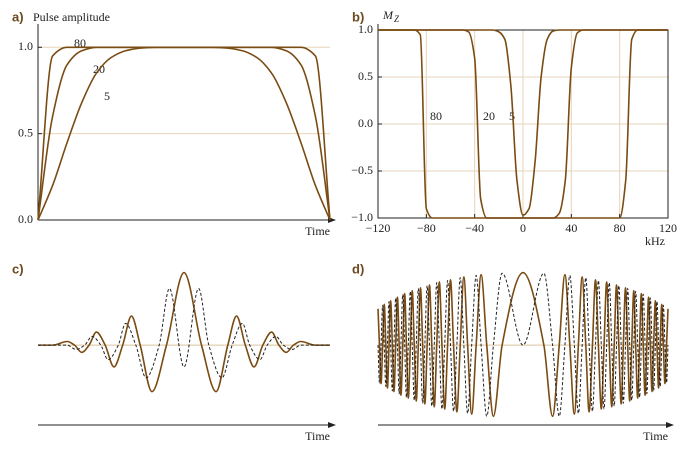  Describe the element at coordinates (489, 116) in the screenshot. I see `curve-label: 20` at that location.